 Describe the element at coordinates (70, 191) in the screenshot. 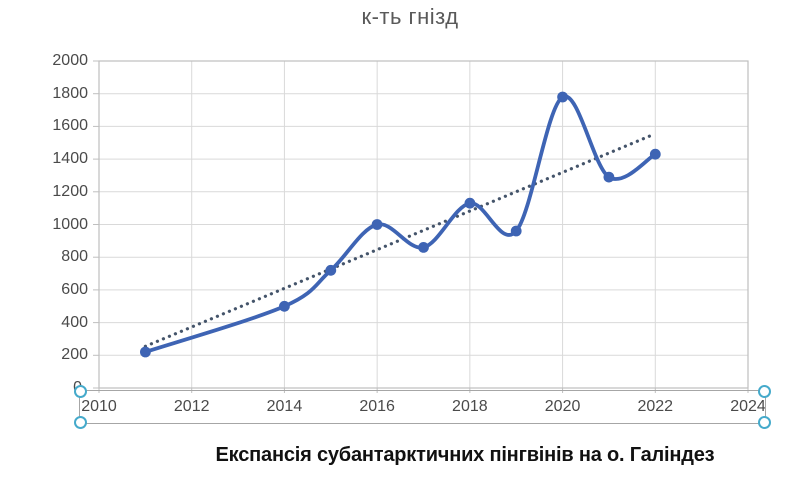

I see `y-tick-label: 1200` at that location.